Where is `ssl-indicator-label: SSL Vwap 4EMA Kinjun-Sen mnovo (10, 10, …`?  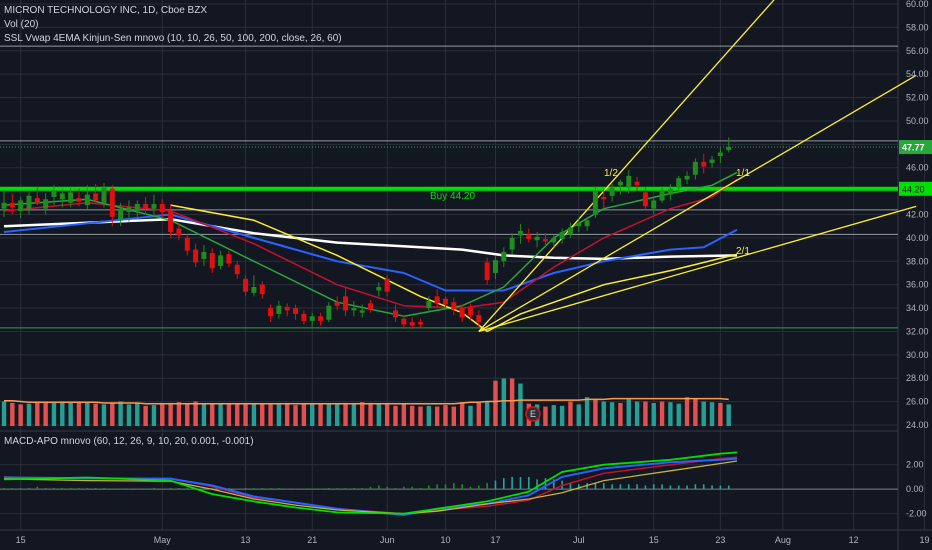 ssl-indicator-label: SSL Vwap 4EMA Kinjun-Sen mnovo (10, 10, … is located at coordinates (173, 38).